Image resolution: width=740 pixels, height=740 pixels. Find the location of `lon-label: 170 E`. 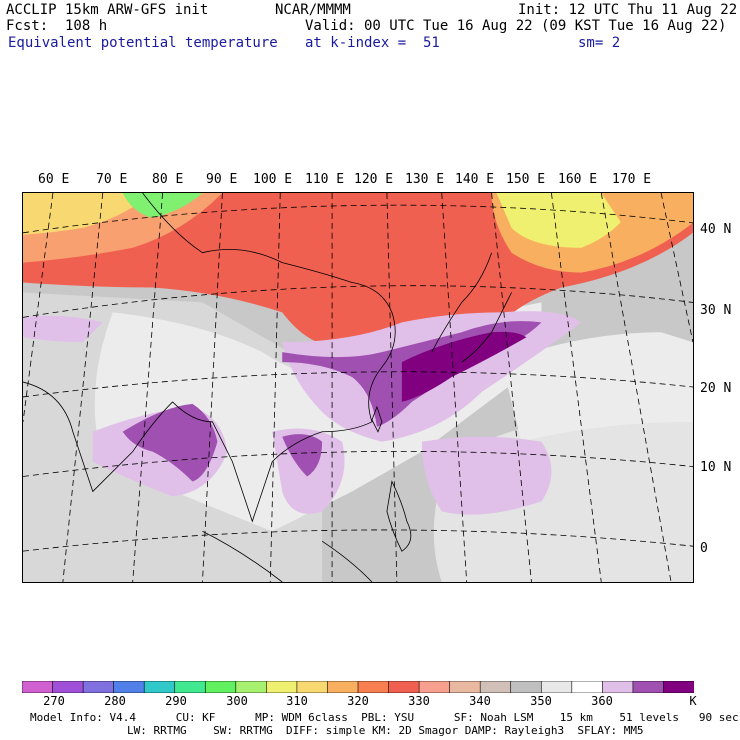

lon-label: 170 E is located at coordinates (632, 179).